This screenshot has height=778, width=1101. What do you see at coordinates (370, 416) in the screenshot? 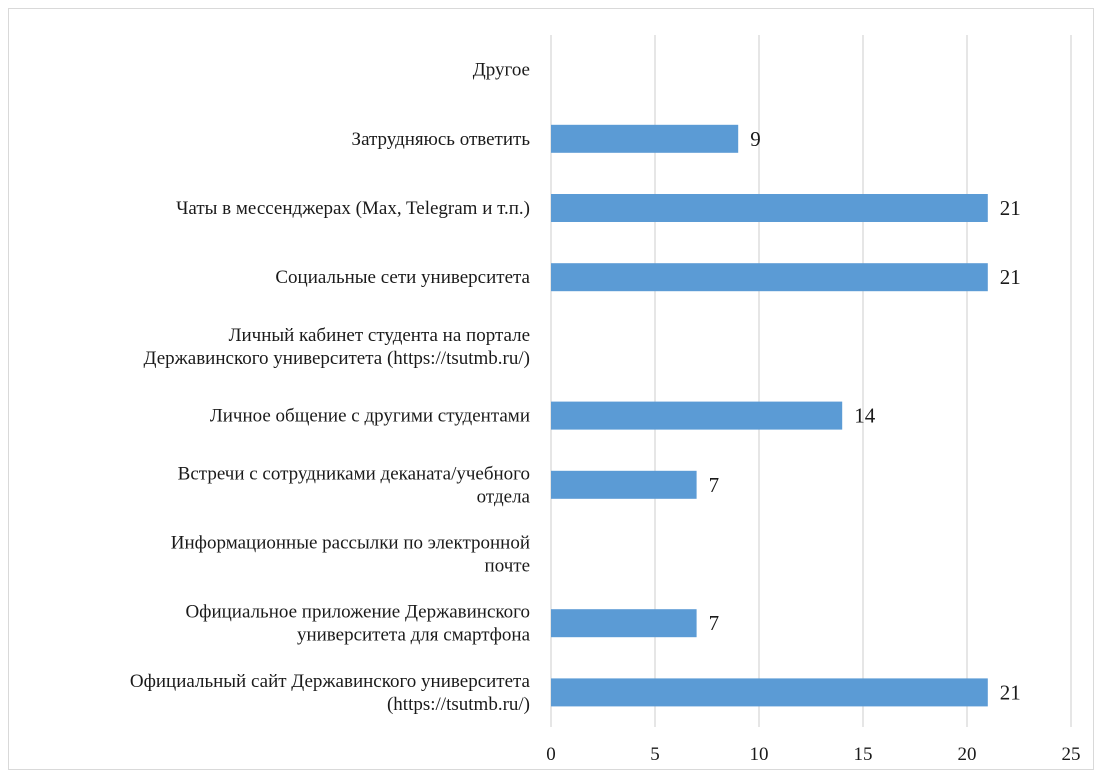
I see `category-label: Личное общение с другими студентами` at bounding box center [370, 416].